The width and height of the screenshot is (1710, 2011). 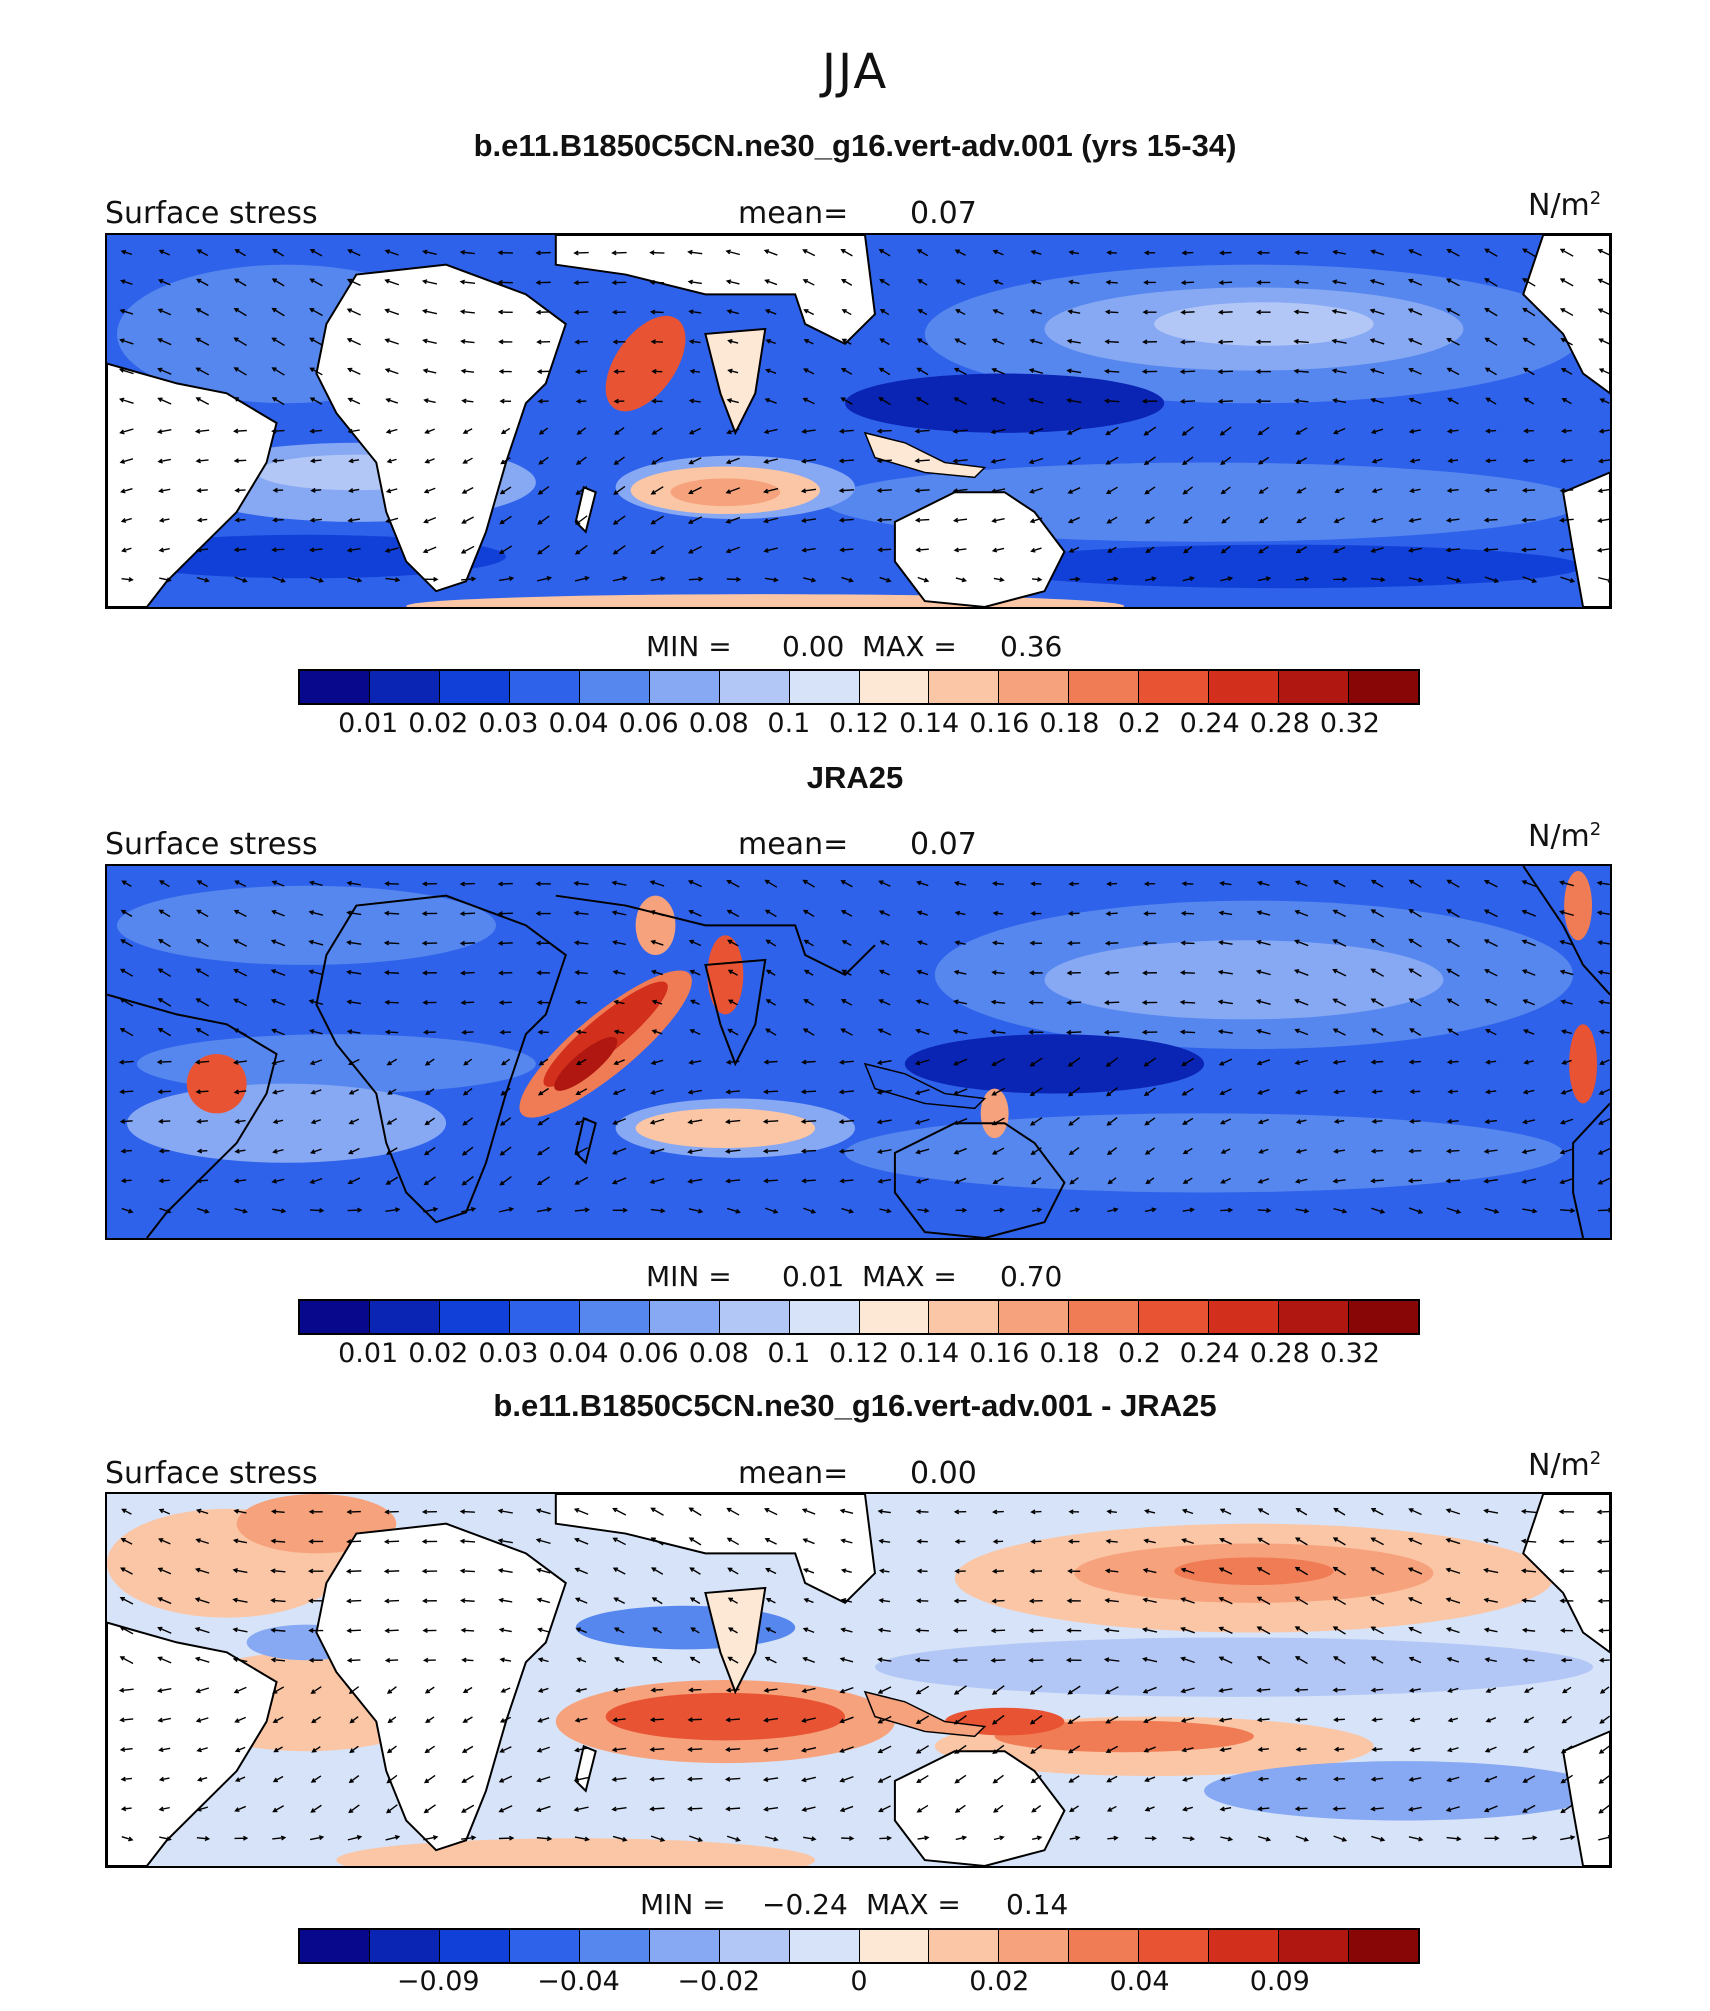 I want to click on wind-vector-field, so click(x=864, y=415).